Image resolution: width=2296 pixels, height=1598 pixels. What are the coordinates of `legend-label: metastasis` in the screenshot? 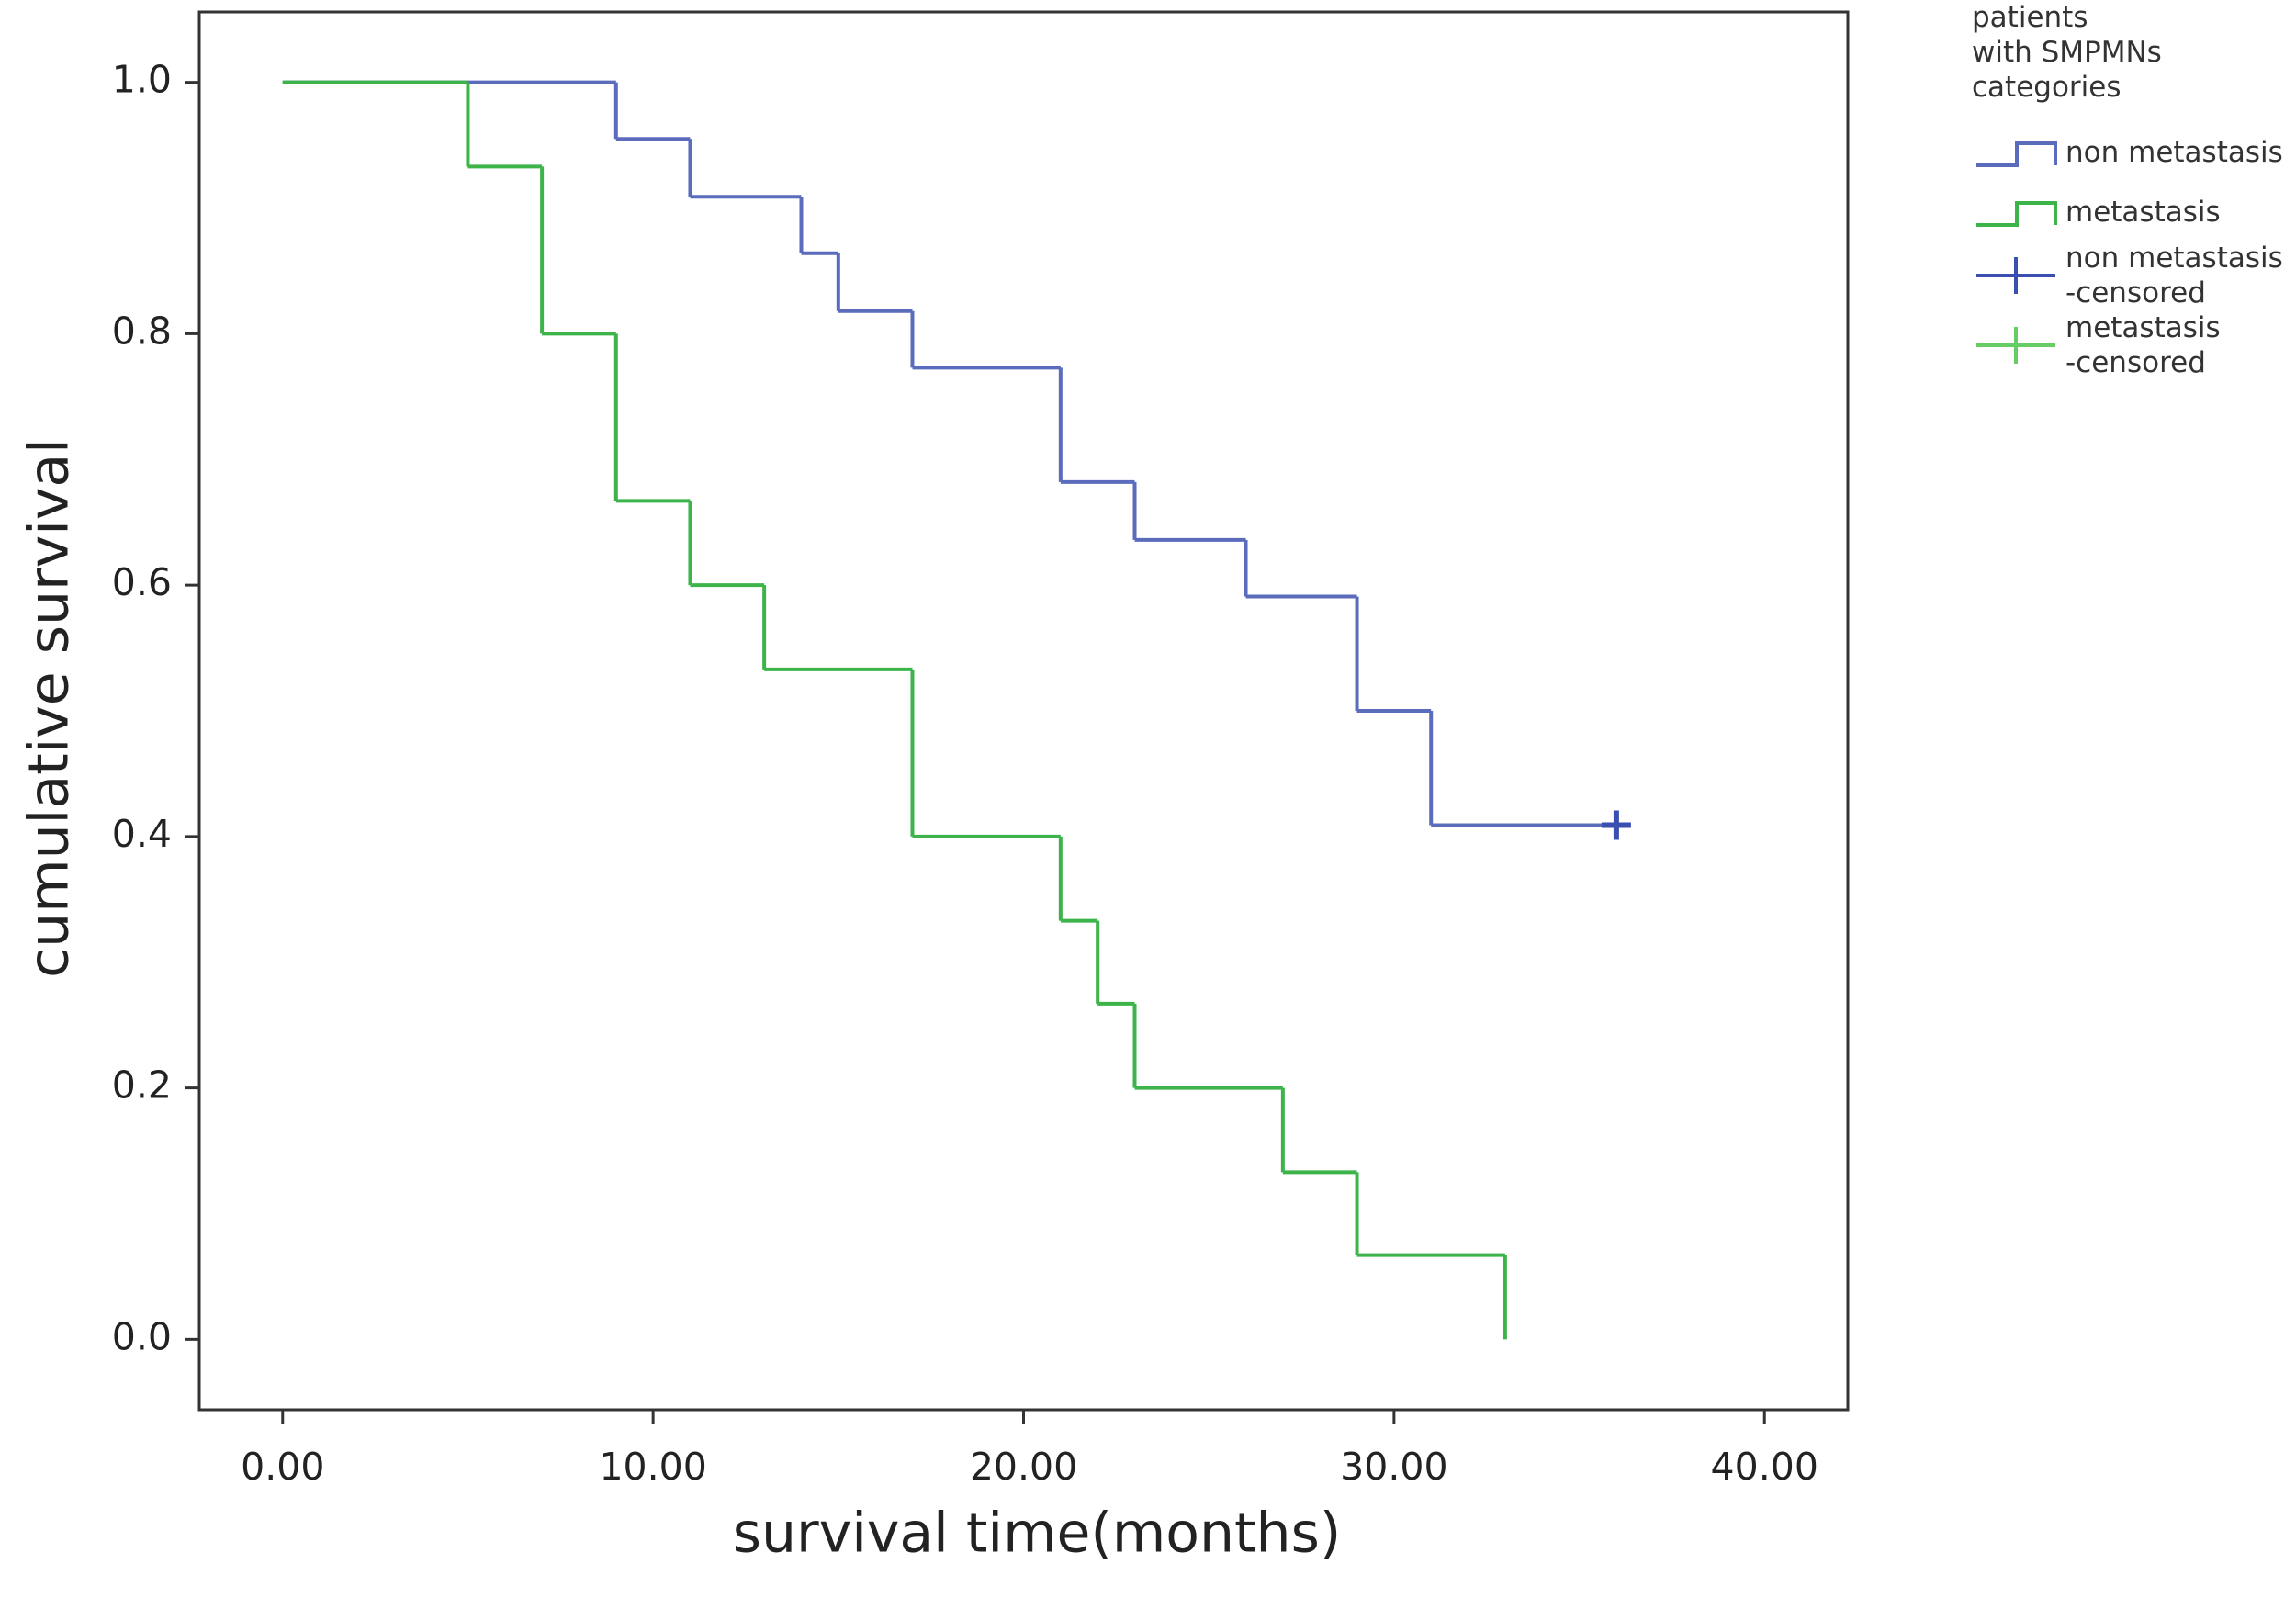 It's located at (2143, 213).